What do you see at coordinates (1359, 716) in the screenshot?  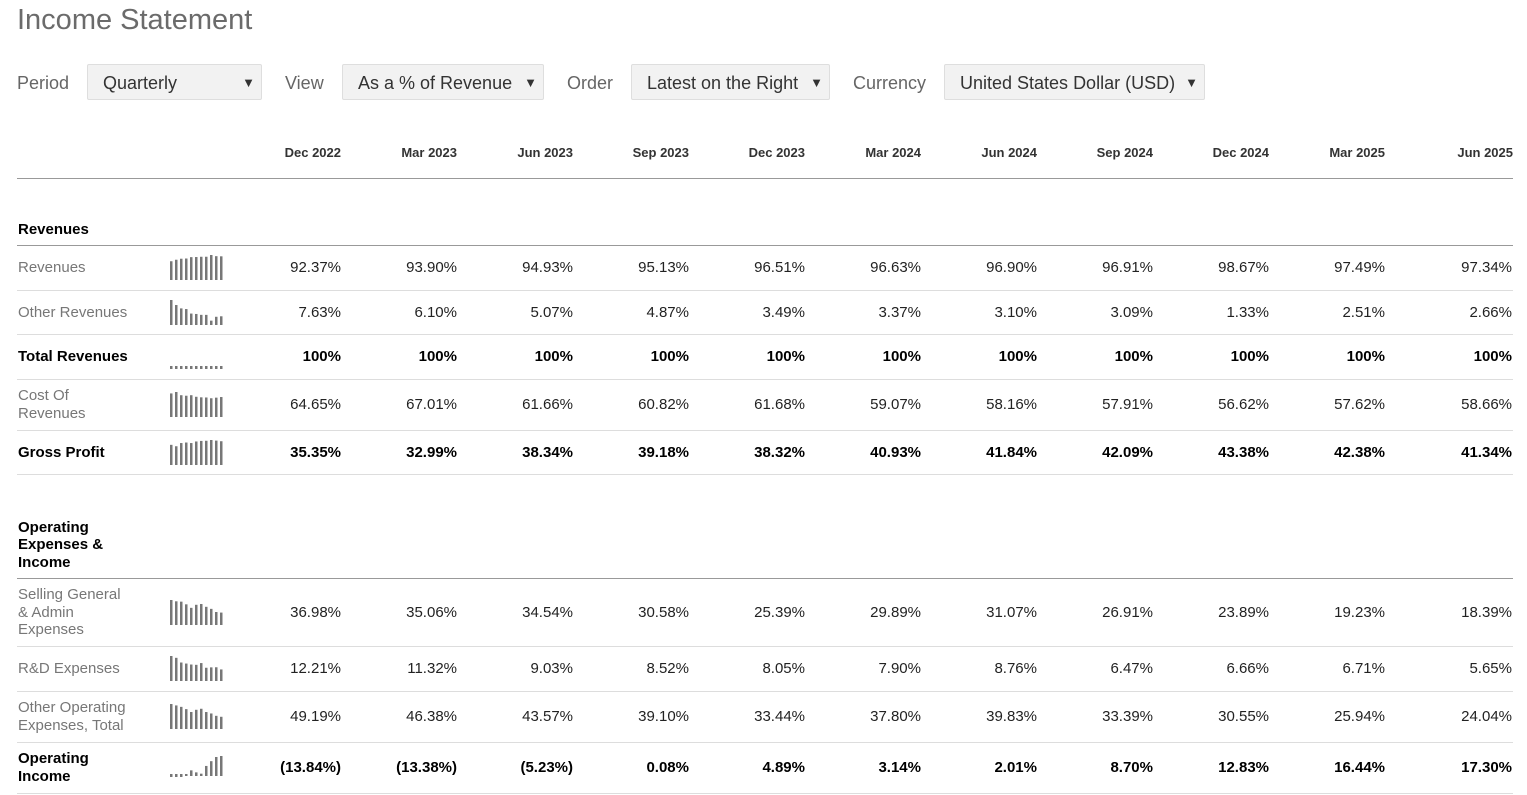 I see `value-cell: 25.94%` at bounding box center [1359, 716].